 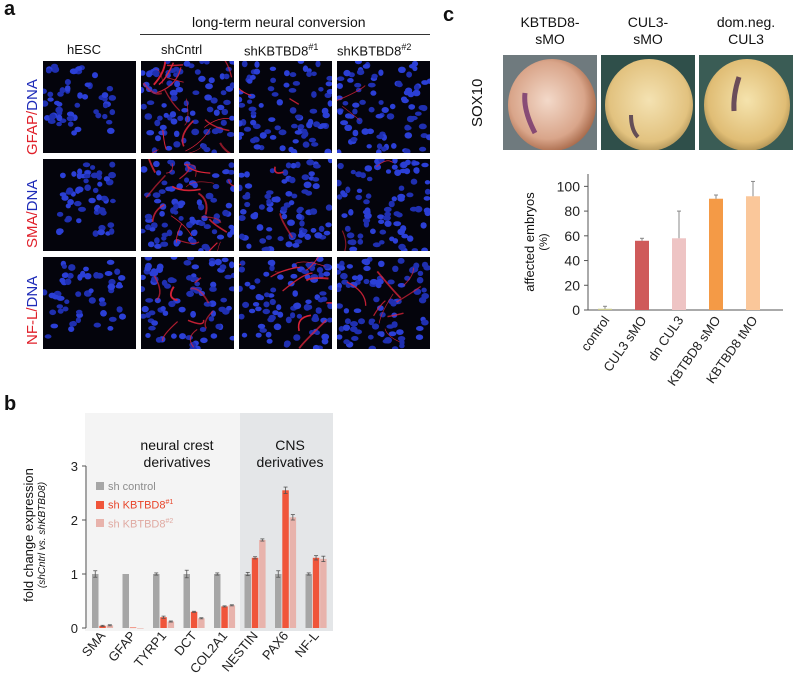 I want to click on embryo-title-kbtbd8: KBTBD8- sMO, so click(x=550, y=30).